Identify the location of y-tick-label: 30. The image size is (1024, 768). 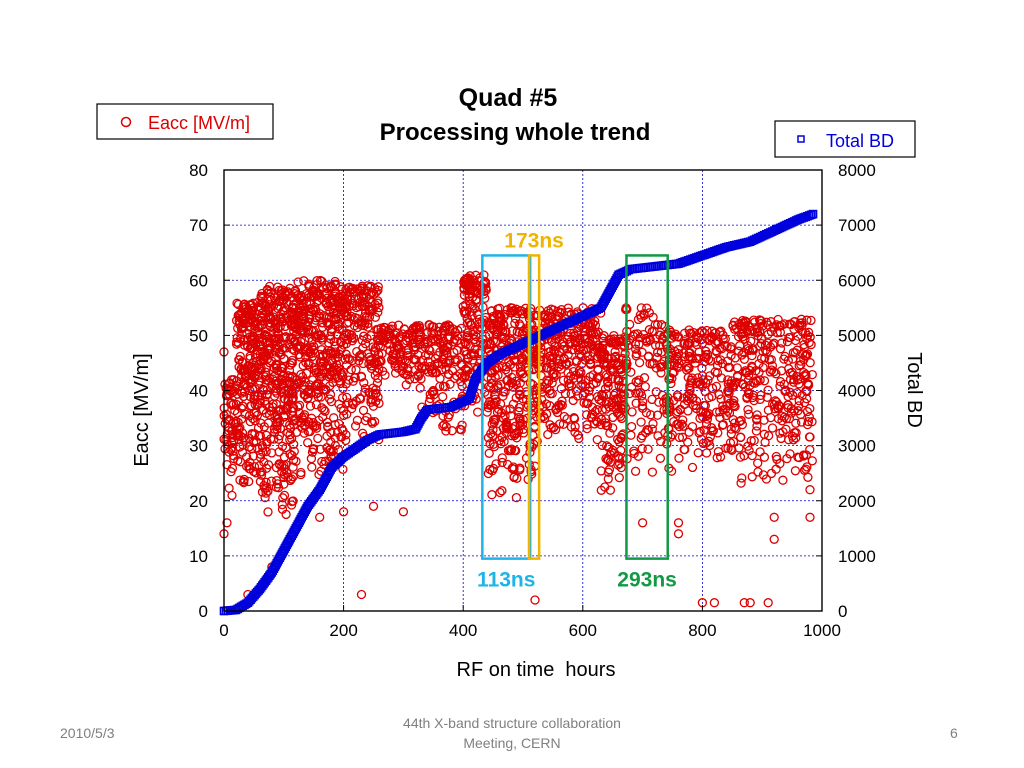
(198, 446).